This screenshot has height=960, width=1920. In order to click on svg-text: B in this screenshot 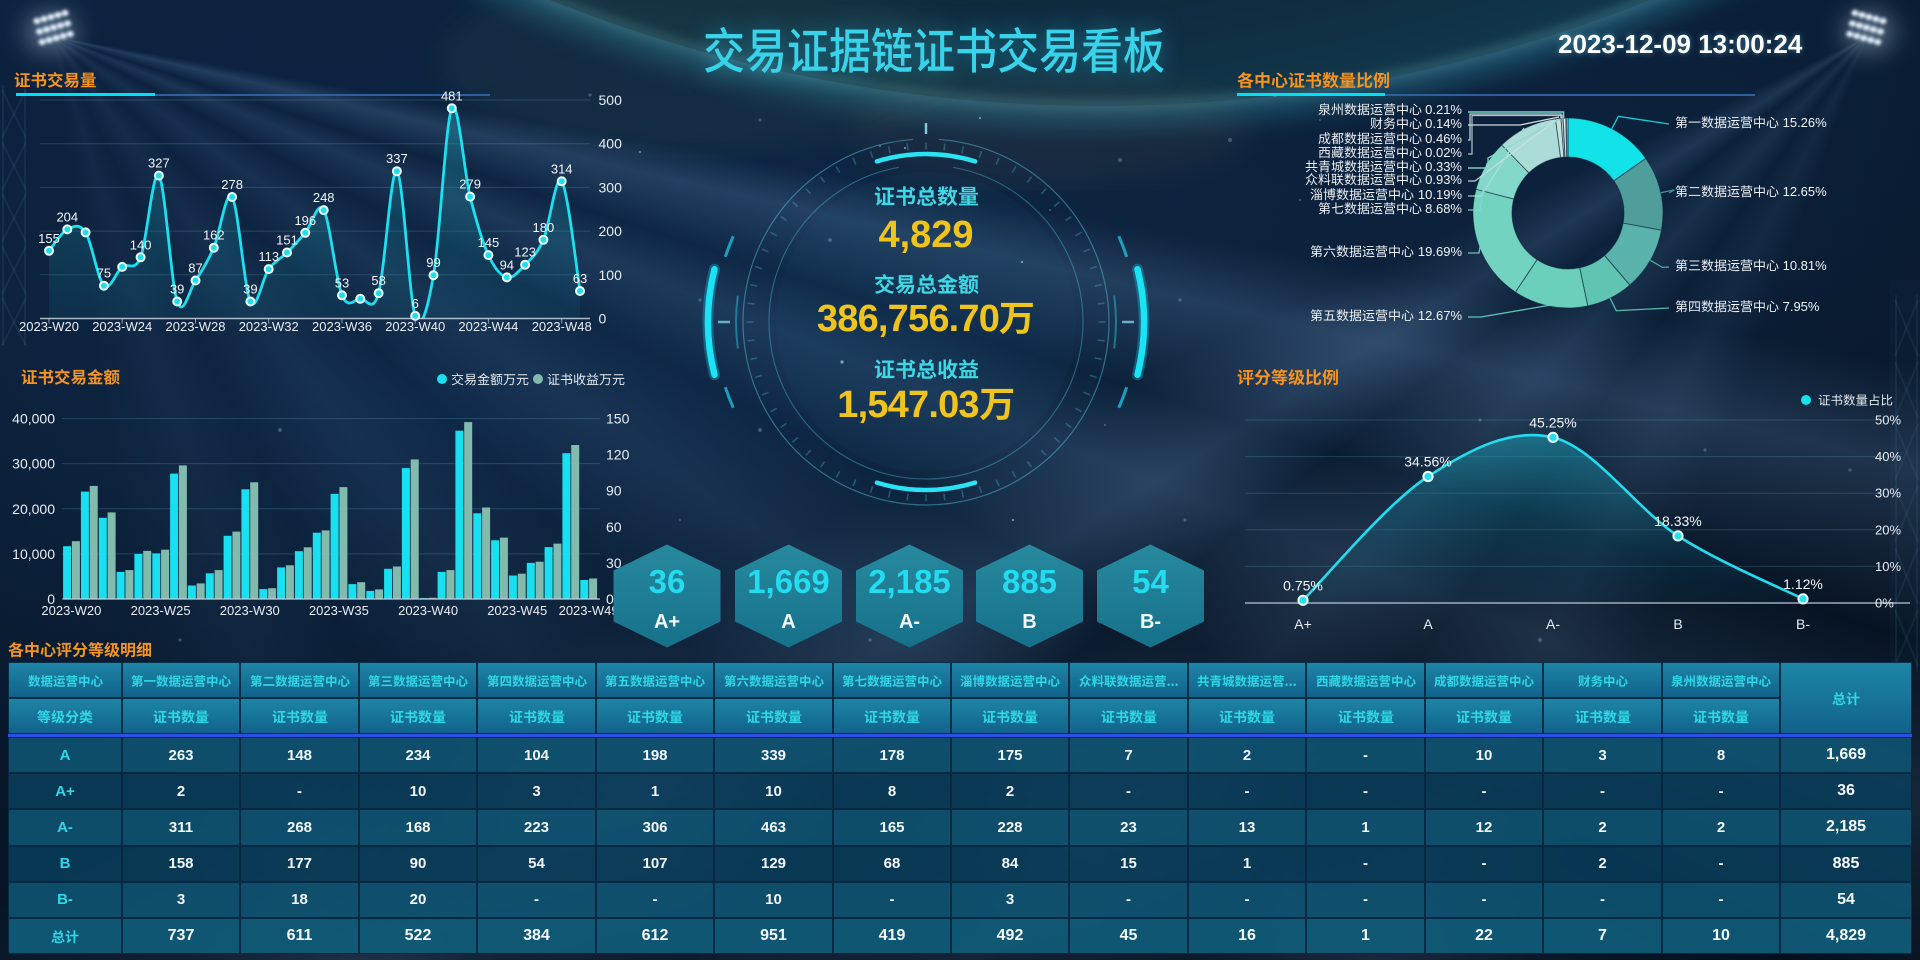, I will do `click(1677, 624)`.